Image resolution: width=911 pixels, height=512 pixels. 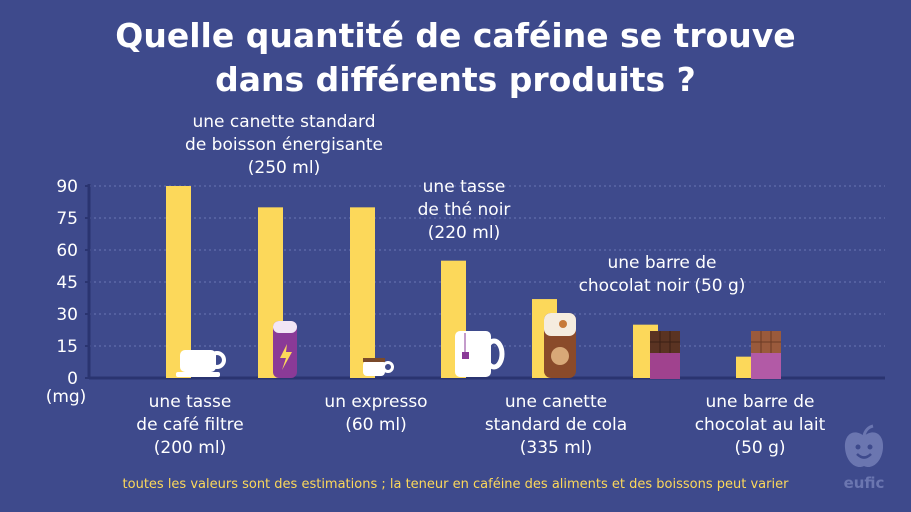 What do you see at coordinates (662, 274) in the screenshot?
I see `category-label: une barre de chocolat noir (50 g)` at bounding box center [662, 274].